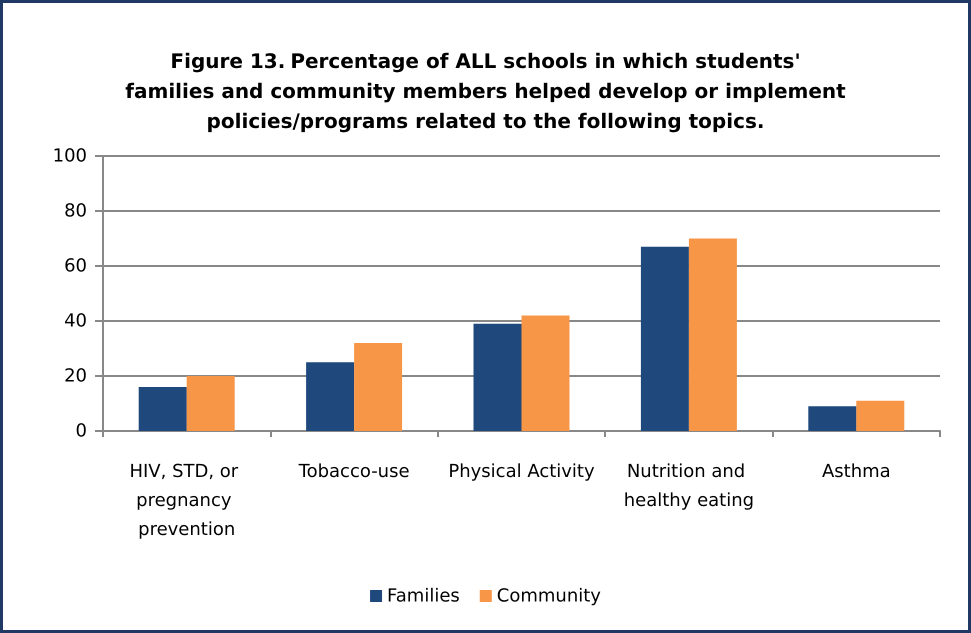  What do you see at coordinates (186, 500) in the screenshot?
I see `x-tick-label: HIV, STD, or pregnancy prevention` at bounding box center [186, 500].